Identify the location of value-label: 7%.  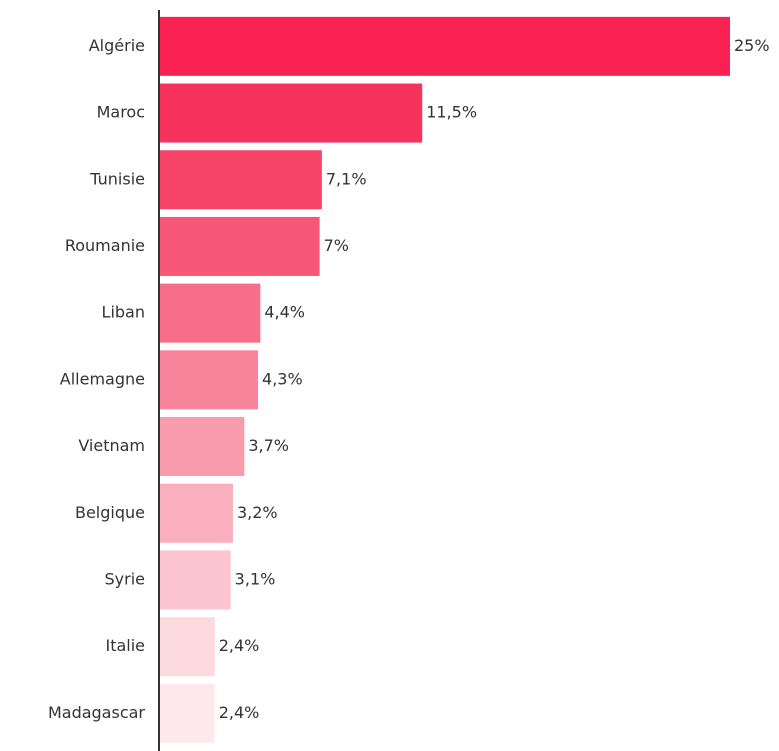
(336, 245).